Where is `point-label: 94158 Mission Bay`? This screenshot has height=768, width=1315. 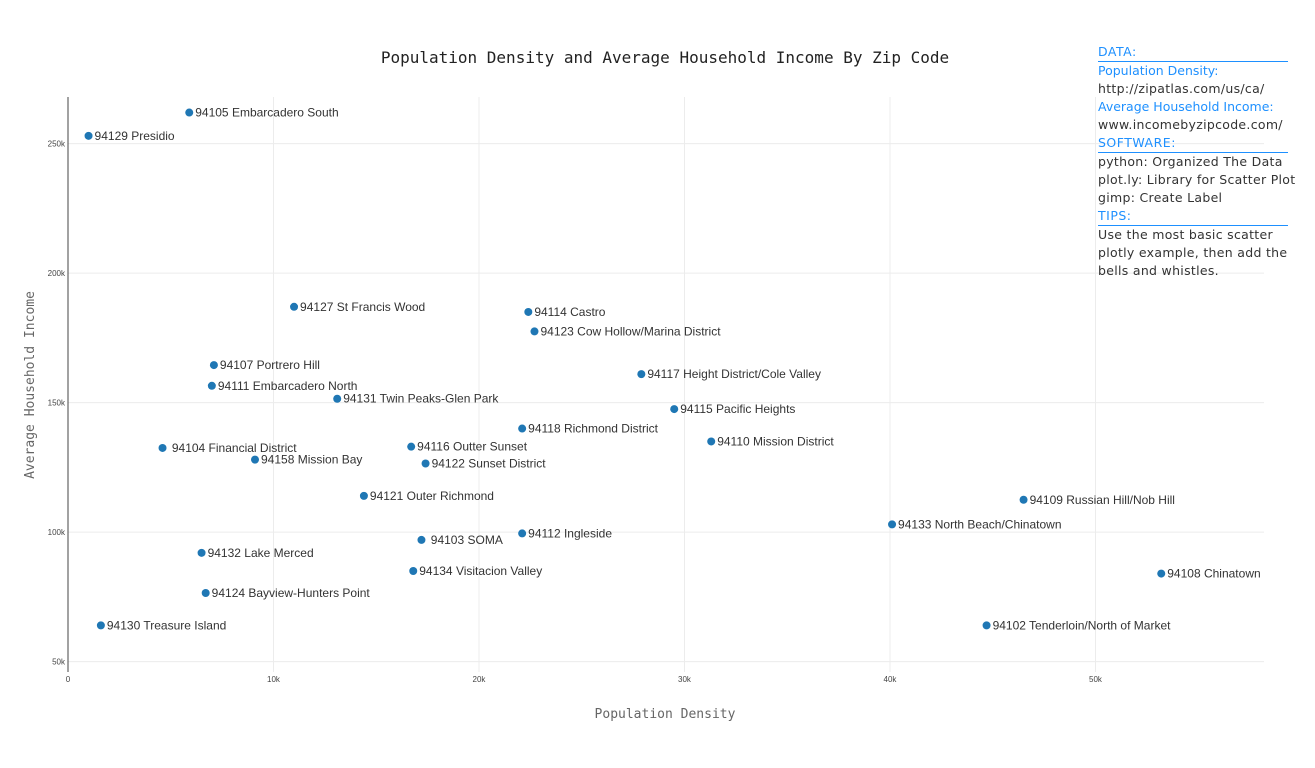 point-label: 94158 Mission Bay is located at coordinates (311, 460).